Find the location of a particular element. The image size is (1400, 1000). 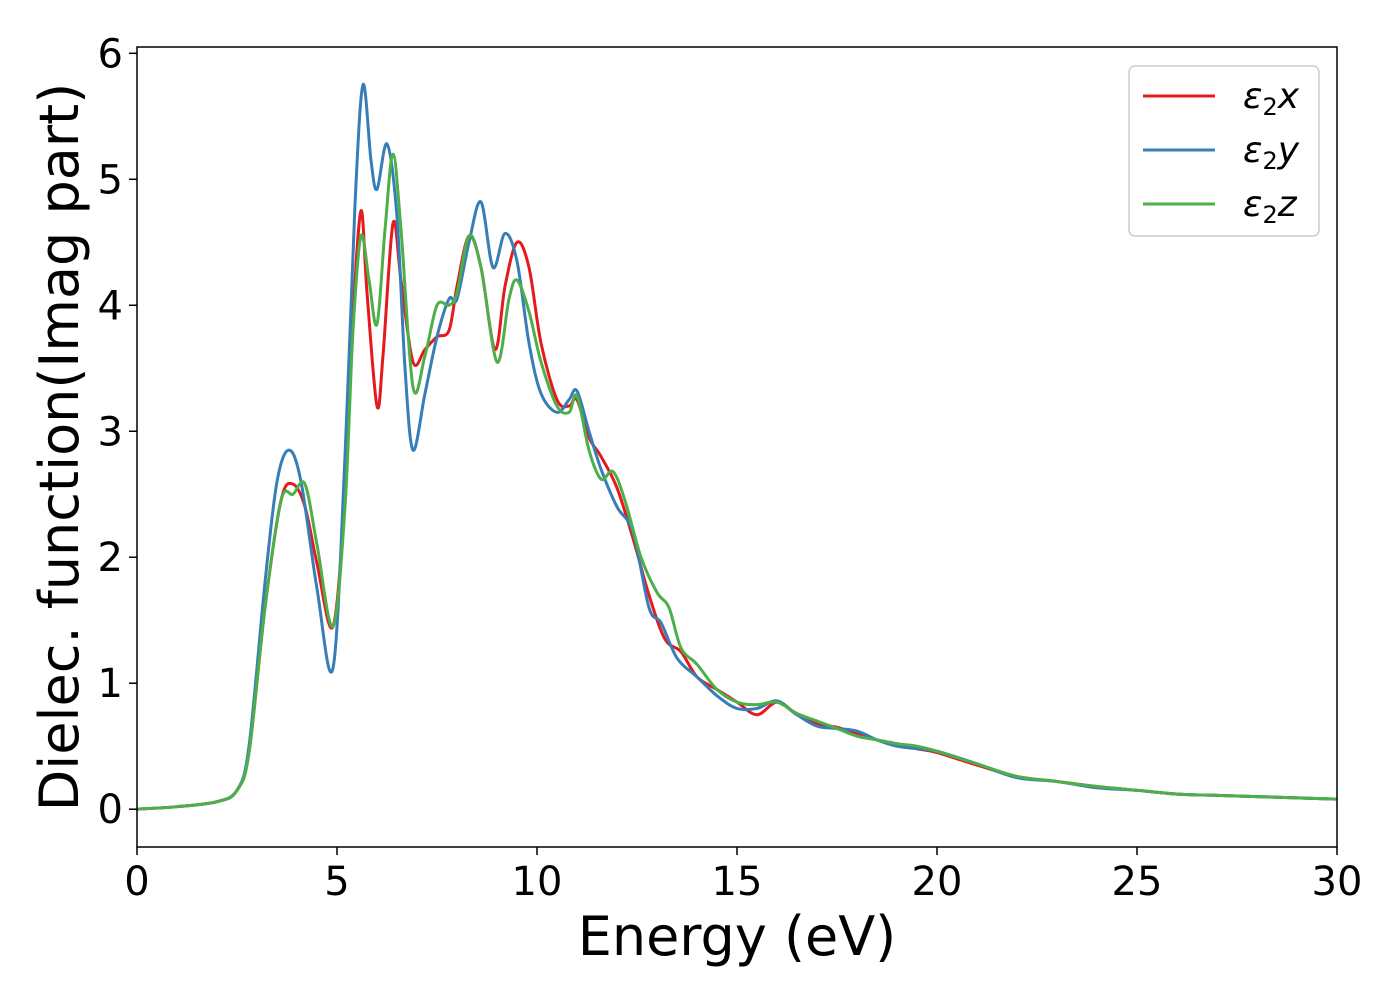

y-tick-label: 3 is located at coordinates (110, 432).